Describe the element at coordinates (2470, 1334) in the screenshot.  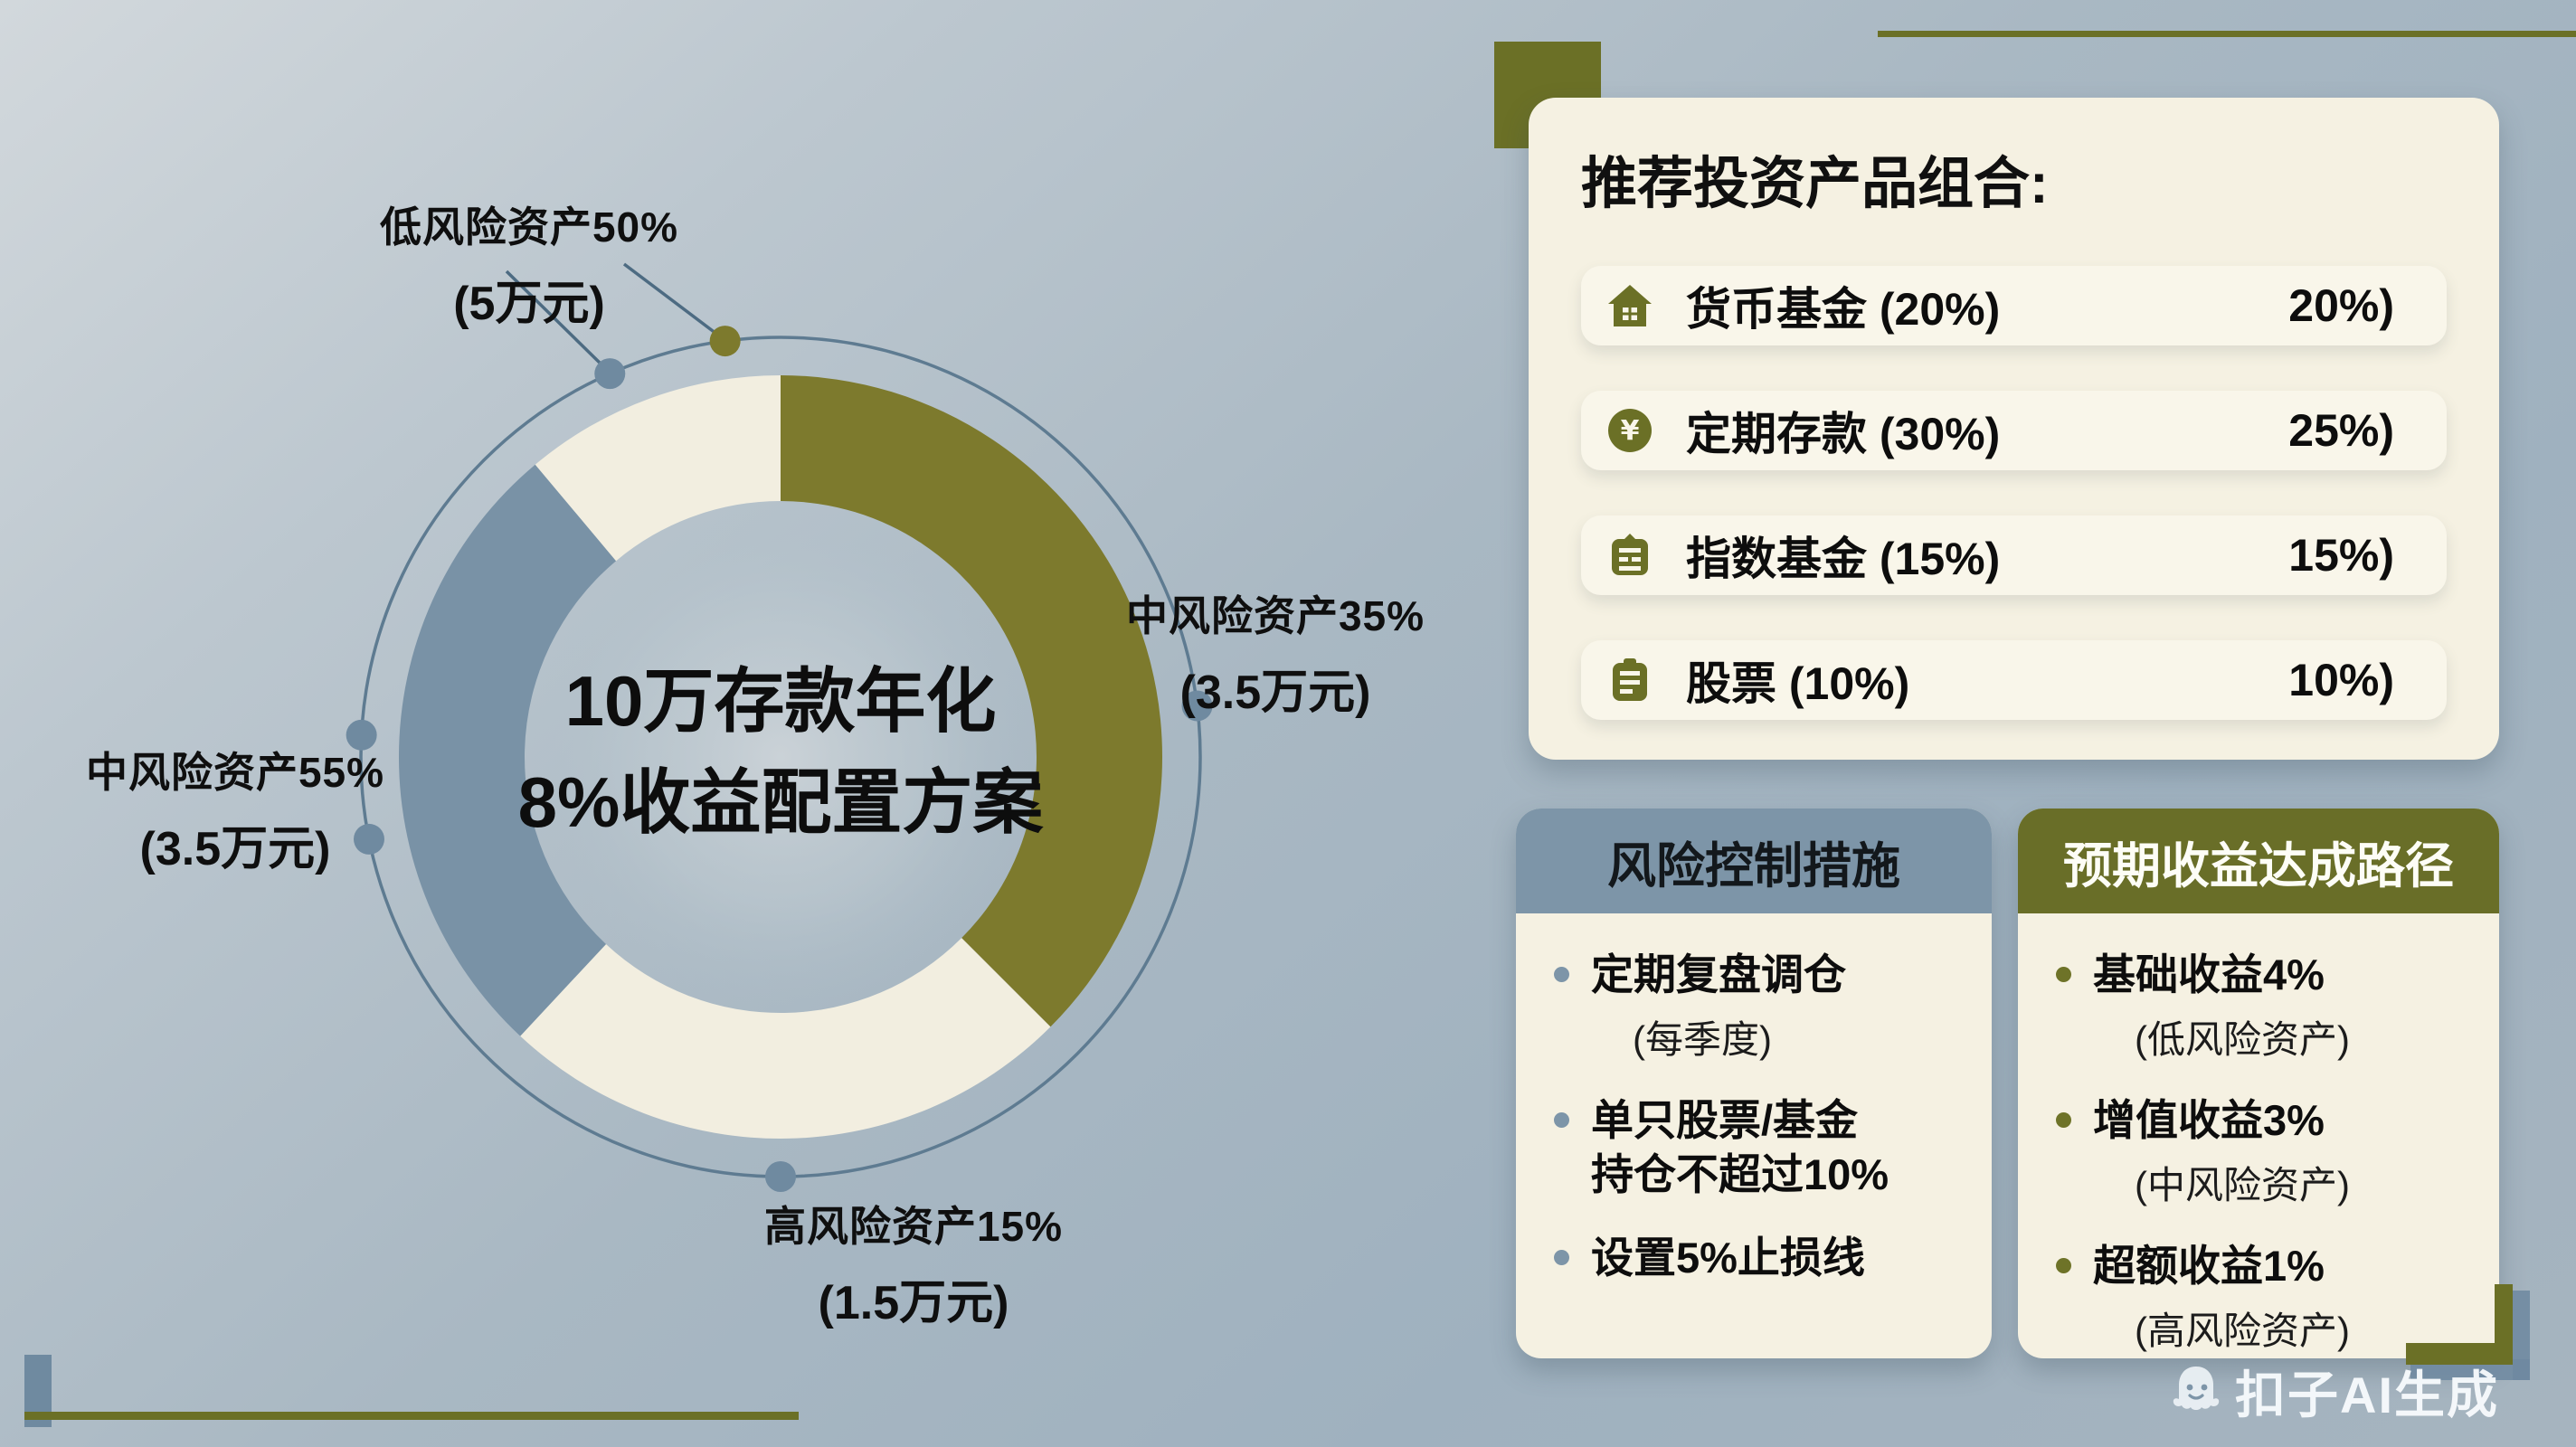
I see `bottom-right-corner-decor` at that location.